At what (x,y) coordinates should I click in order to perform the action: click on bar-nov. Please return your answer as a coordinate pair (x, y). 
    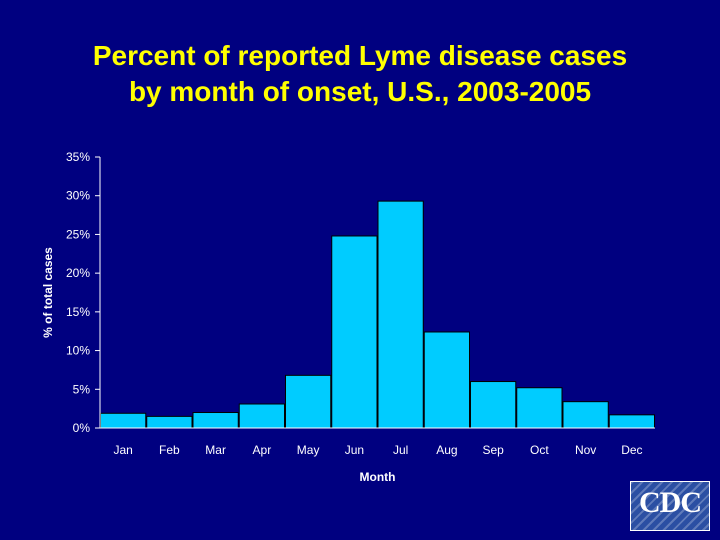
    Looking at the image, I should click on (585, 415).